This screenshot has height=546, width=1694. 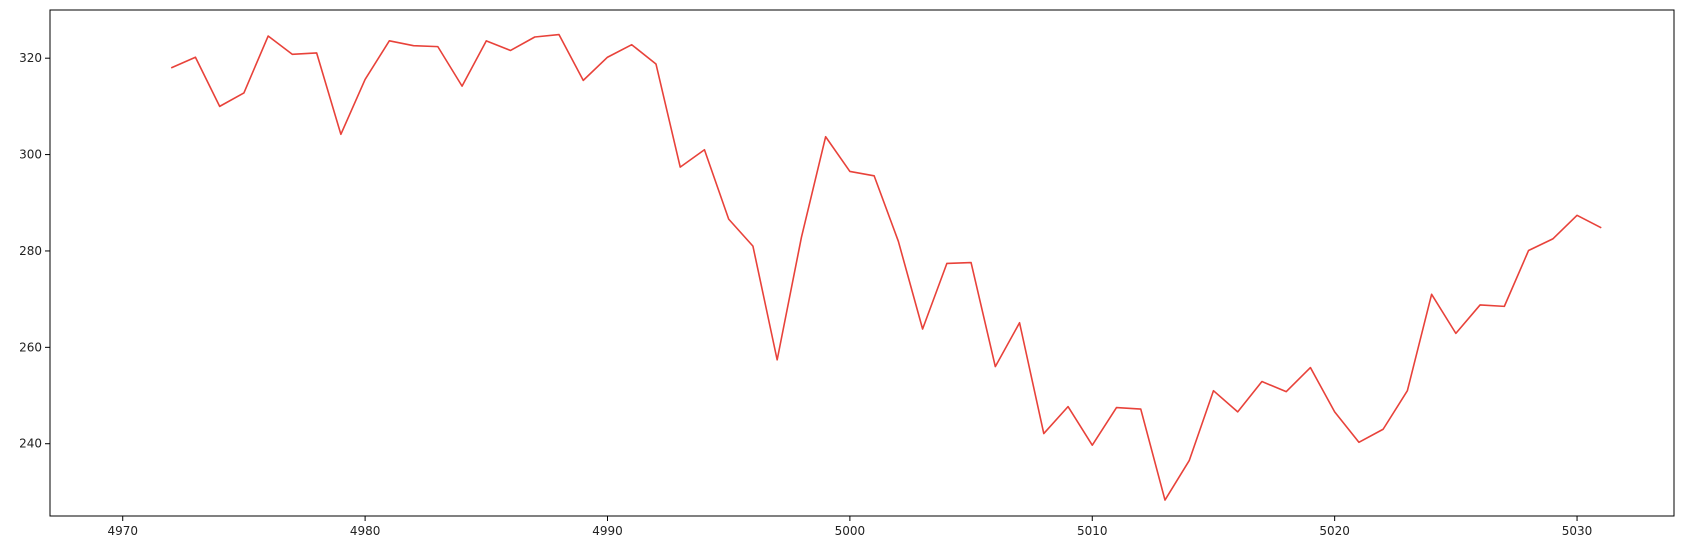 I want to click on y-axis-ticks: 240 260 280 300 320, so click(x=34, y=251).